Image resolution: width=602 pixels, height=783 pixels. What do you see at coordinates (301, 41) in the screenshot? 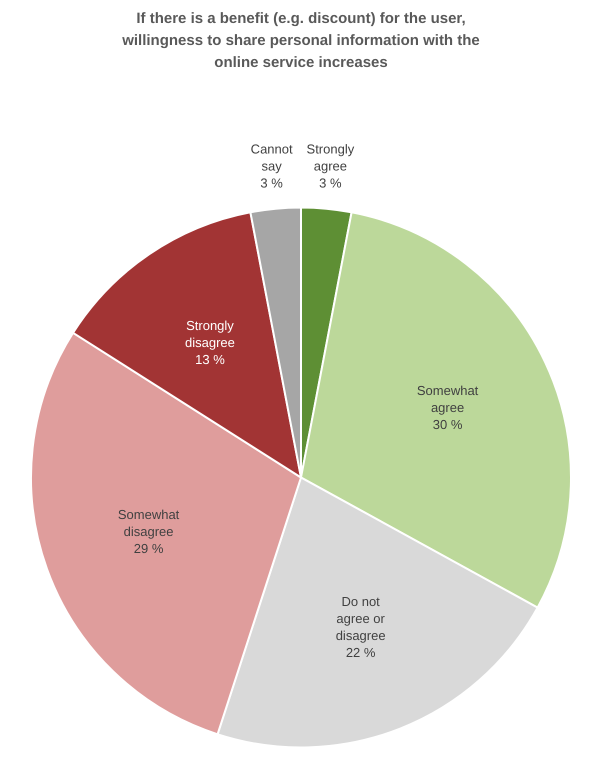
I see `chart-title: If there is a benefit (e.g. discount) for the user, willingness to share personal information with the online service increases` at bounding box center [301, 41].